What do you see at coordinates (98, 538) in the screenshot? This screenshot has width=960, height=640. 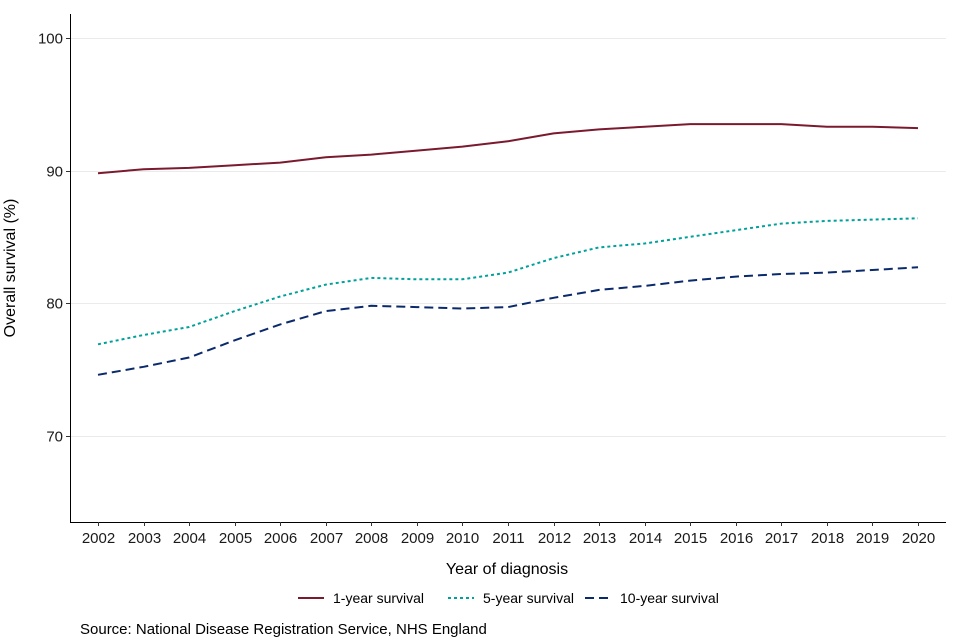 I see `x-tick-label: 2002` at bounding box center [98, 538].